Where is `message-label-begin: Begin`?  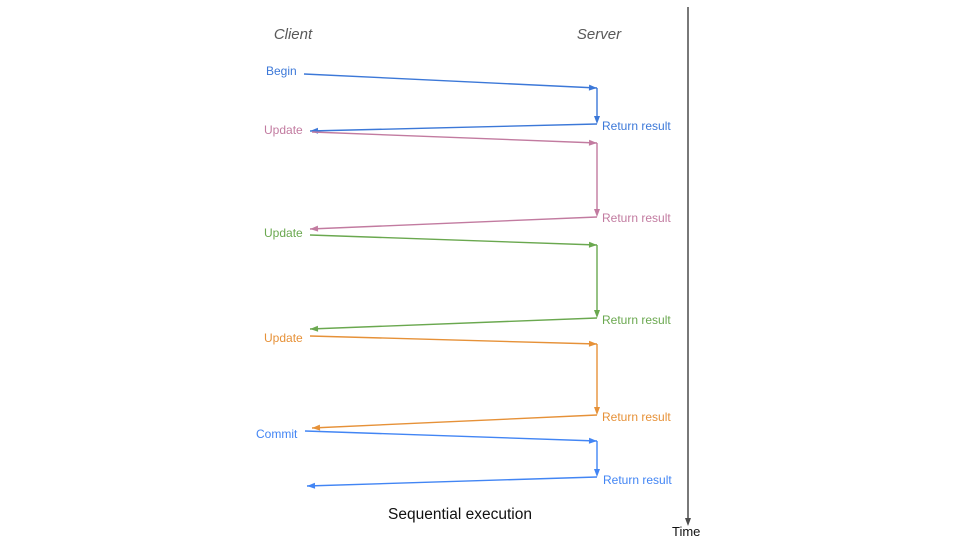 message-label-begin: Begin is located at coordinates (281, 71).